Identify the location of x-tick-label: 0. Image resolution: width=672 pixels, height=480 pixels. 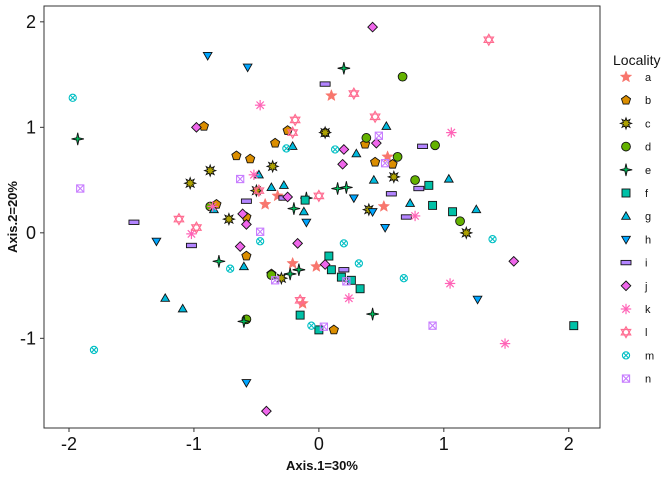
(319, 444).